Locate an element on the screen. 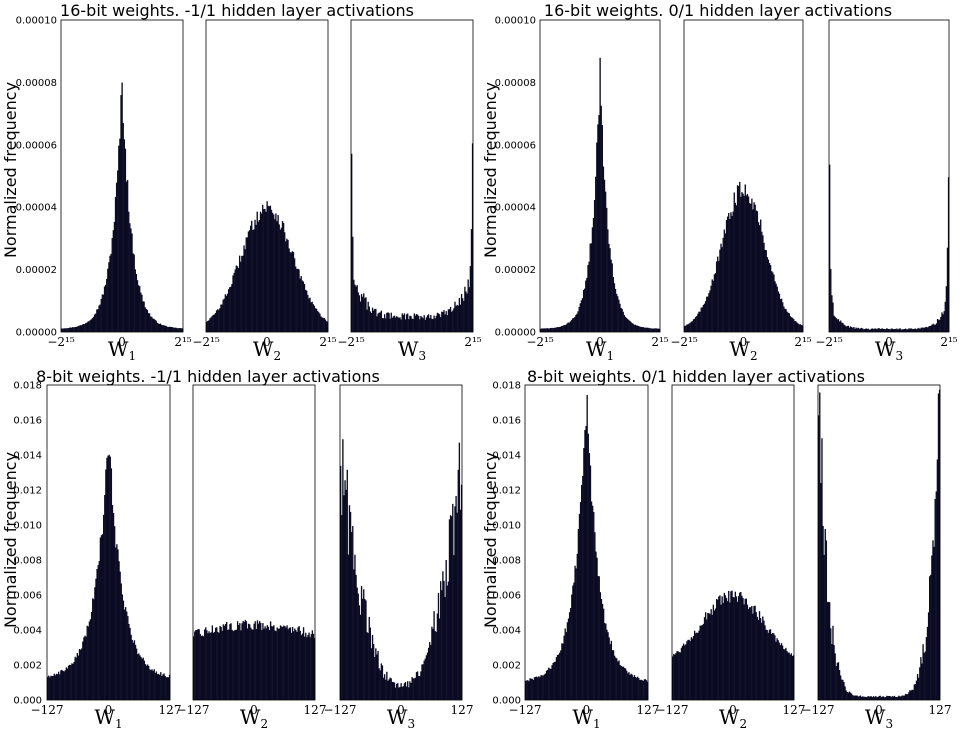 The width and height of the screenshot is (964, 729). y-tick-label: 0.00010 is located at coordinates (515, 21).